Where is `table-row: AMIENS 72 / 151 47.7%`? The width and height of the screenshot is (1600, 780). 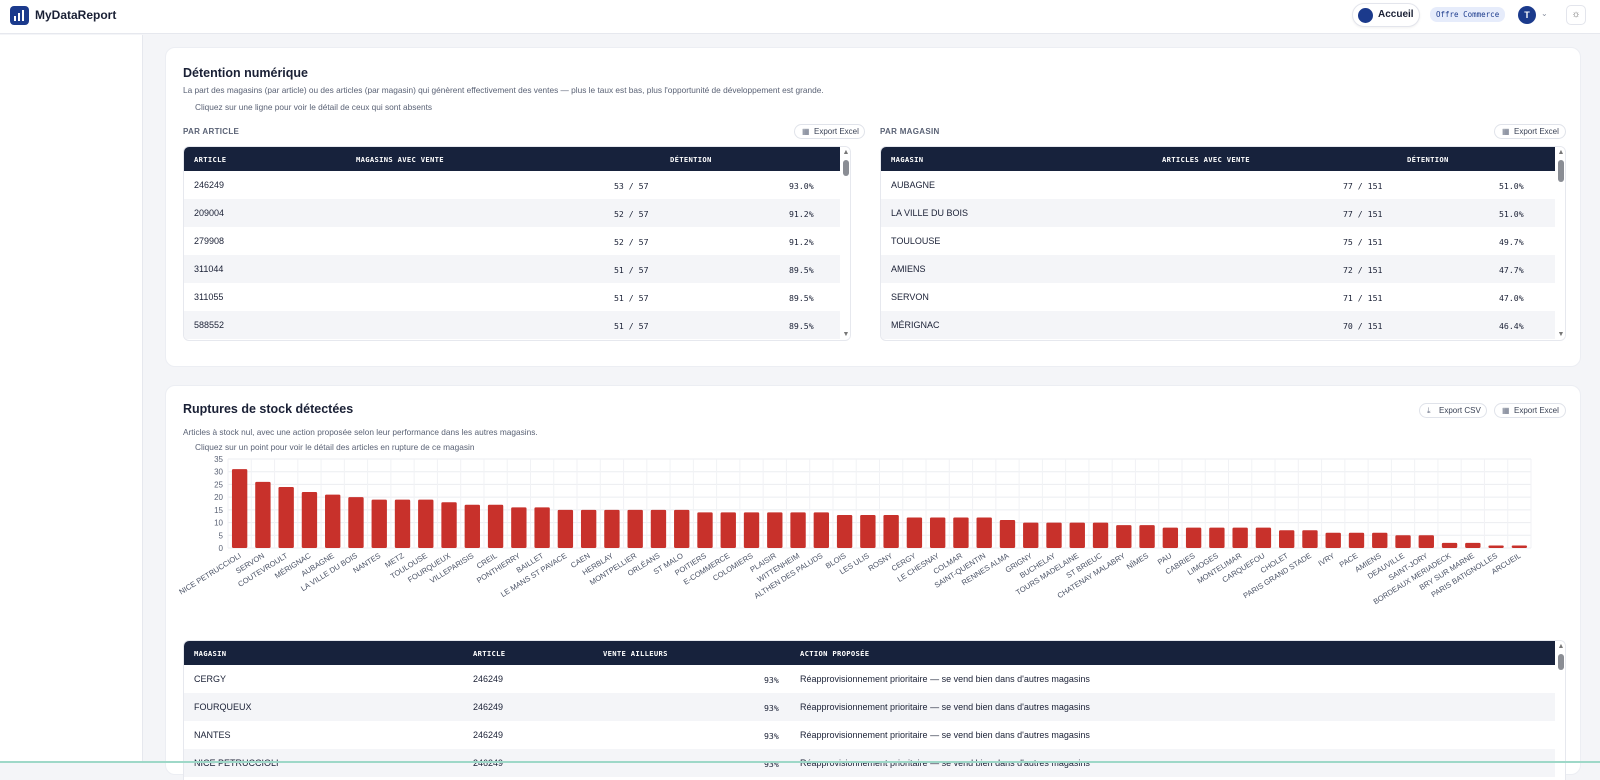
table-row: AMIENS 72 / 151 47.7% is located at coordinates (1218, 269).